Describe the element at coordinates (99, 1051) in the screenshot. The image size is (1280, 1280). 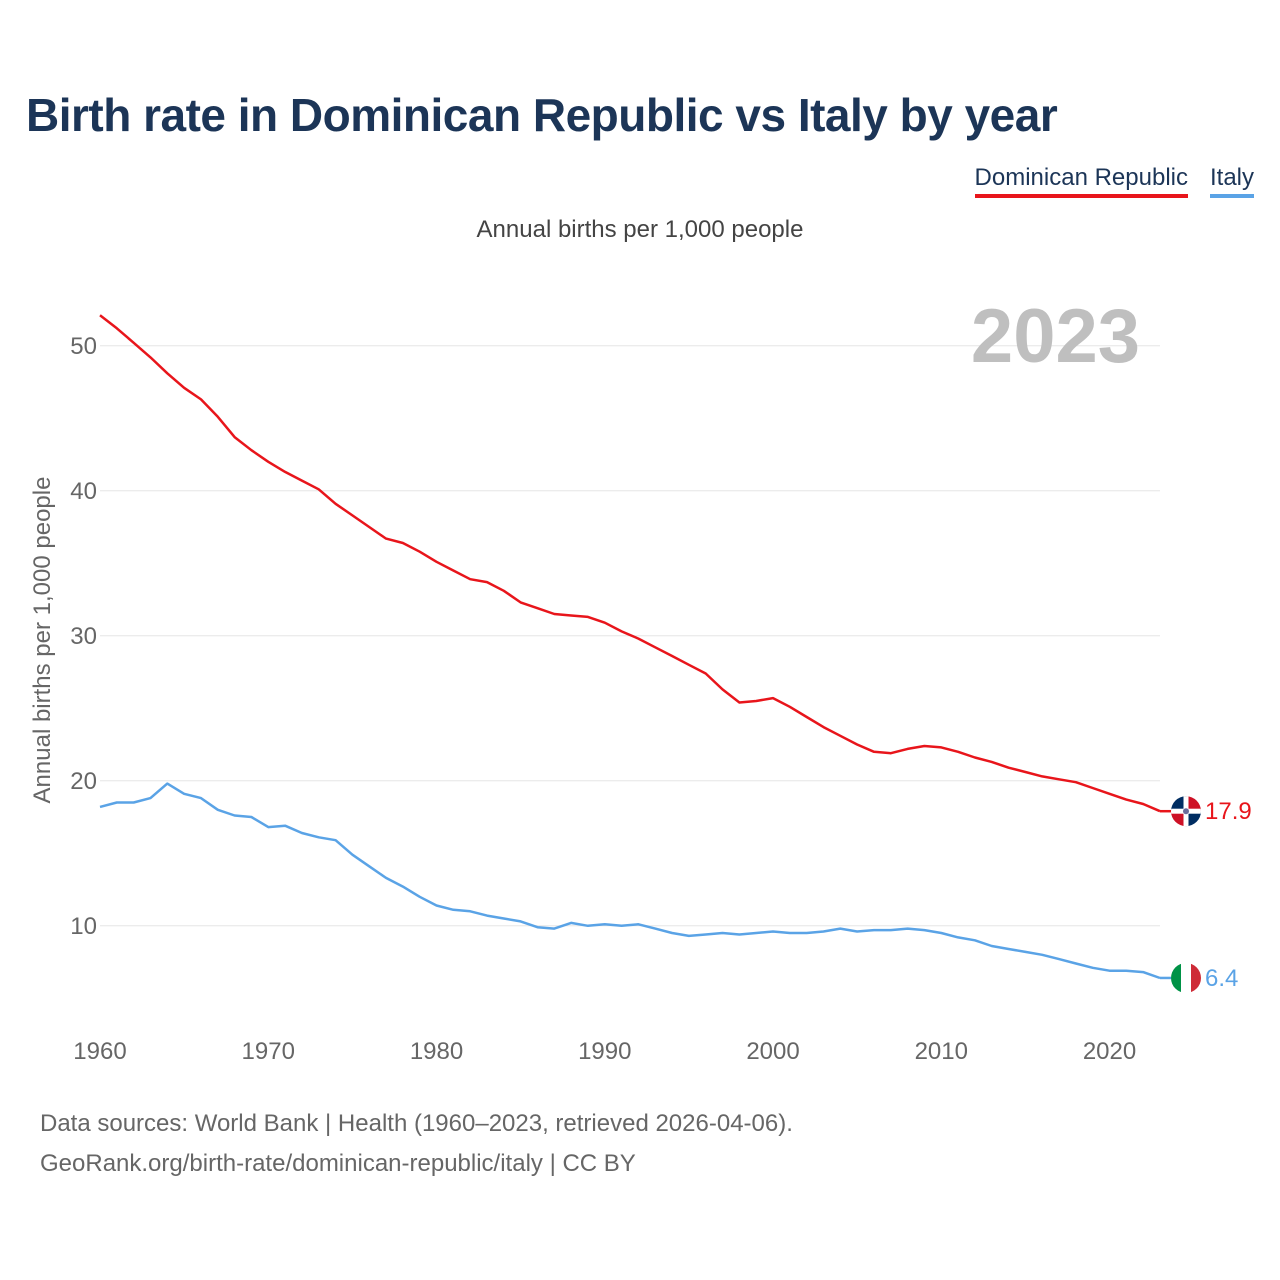
I see `x-tick-1960: 1960` at that location.